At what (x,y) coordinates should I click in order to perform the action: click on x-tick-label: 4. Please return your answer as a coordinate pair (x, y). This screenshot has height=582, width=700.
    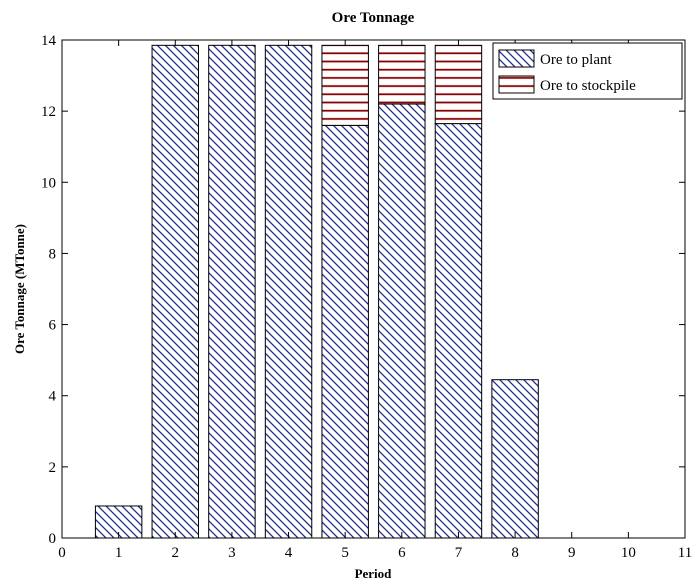
    Looking at the image, I should click on (289, 553).